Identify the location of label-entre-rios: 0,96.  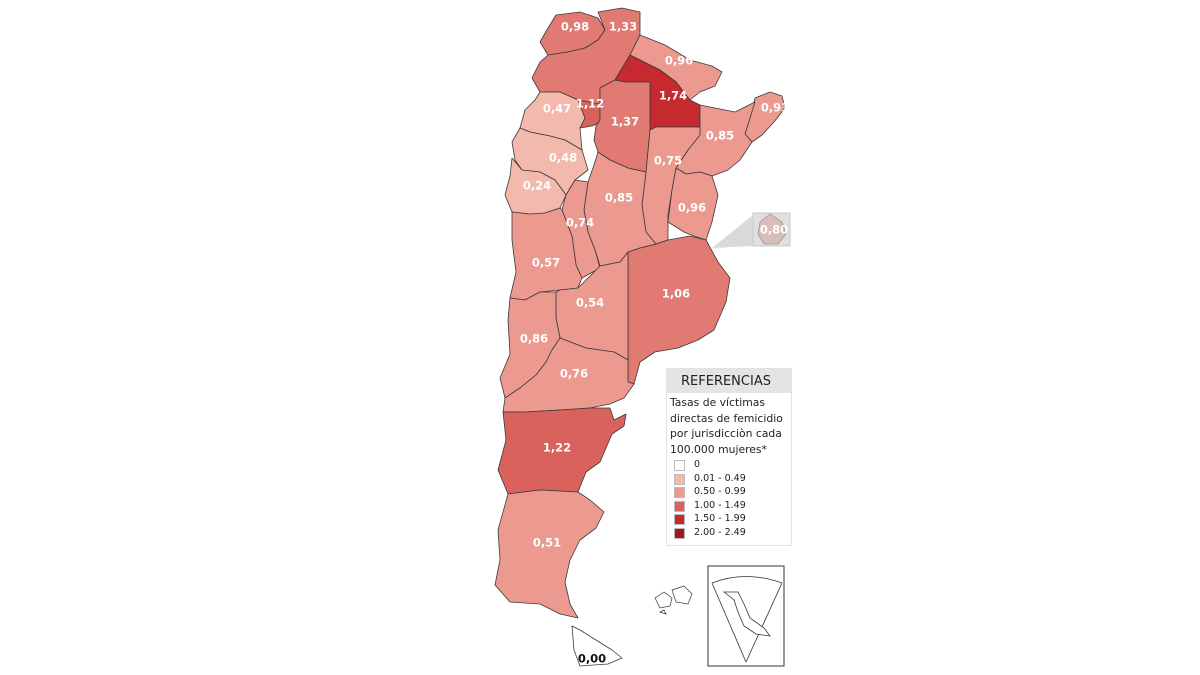
(692, 208).